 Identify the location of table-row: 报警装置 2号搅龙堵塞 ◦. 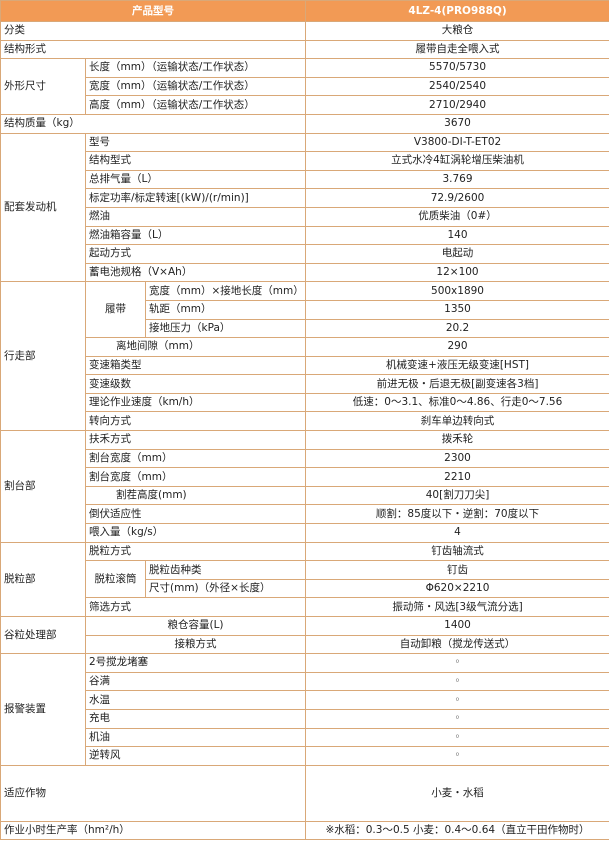
(304, 709).